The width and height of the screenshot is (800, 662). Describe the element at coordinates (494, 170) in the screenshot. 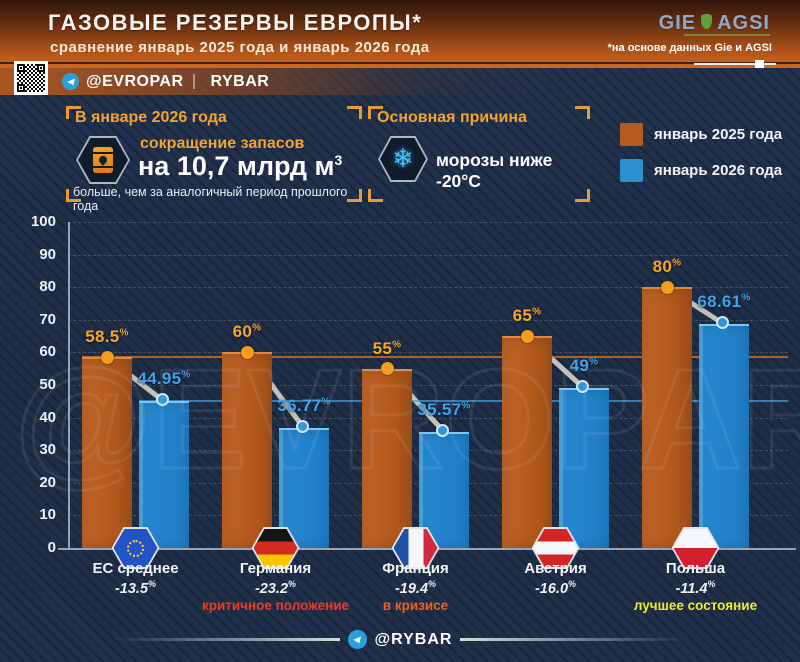

I see `reason-text: морозы ниже -20°C` at that location.